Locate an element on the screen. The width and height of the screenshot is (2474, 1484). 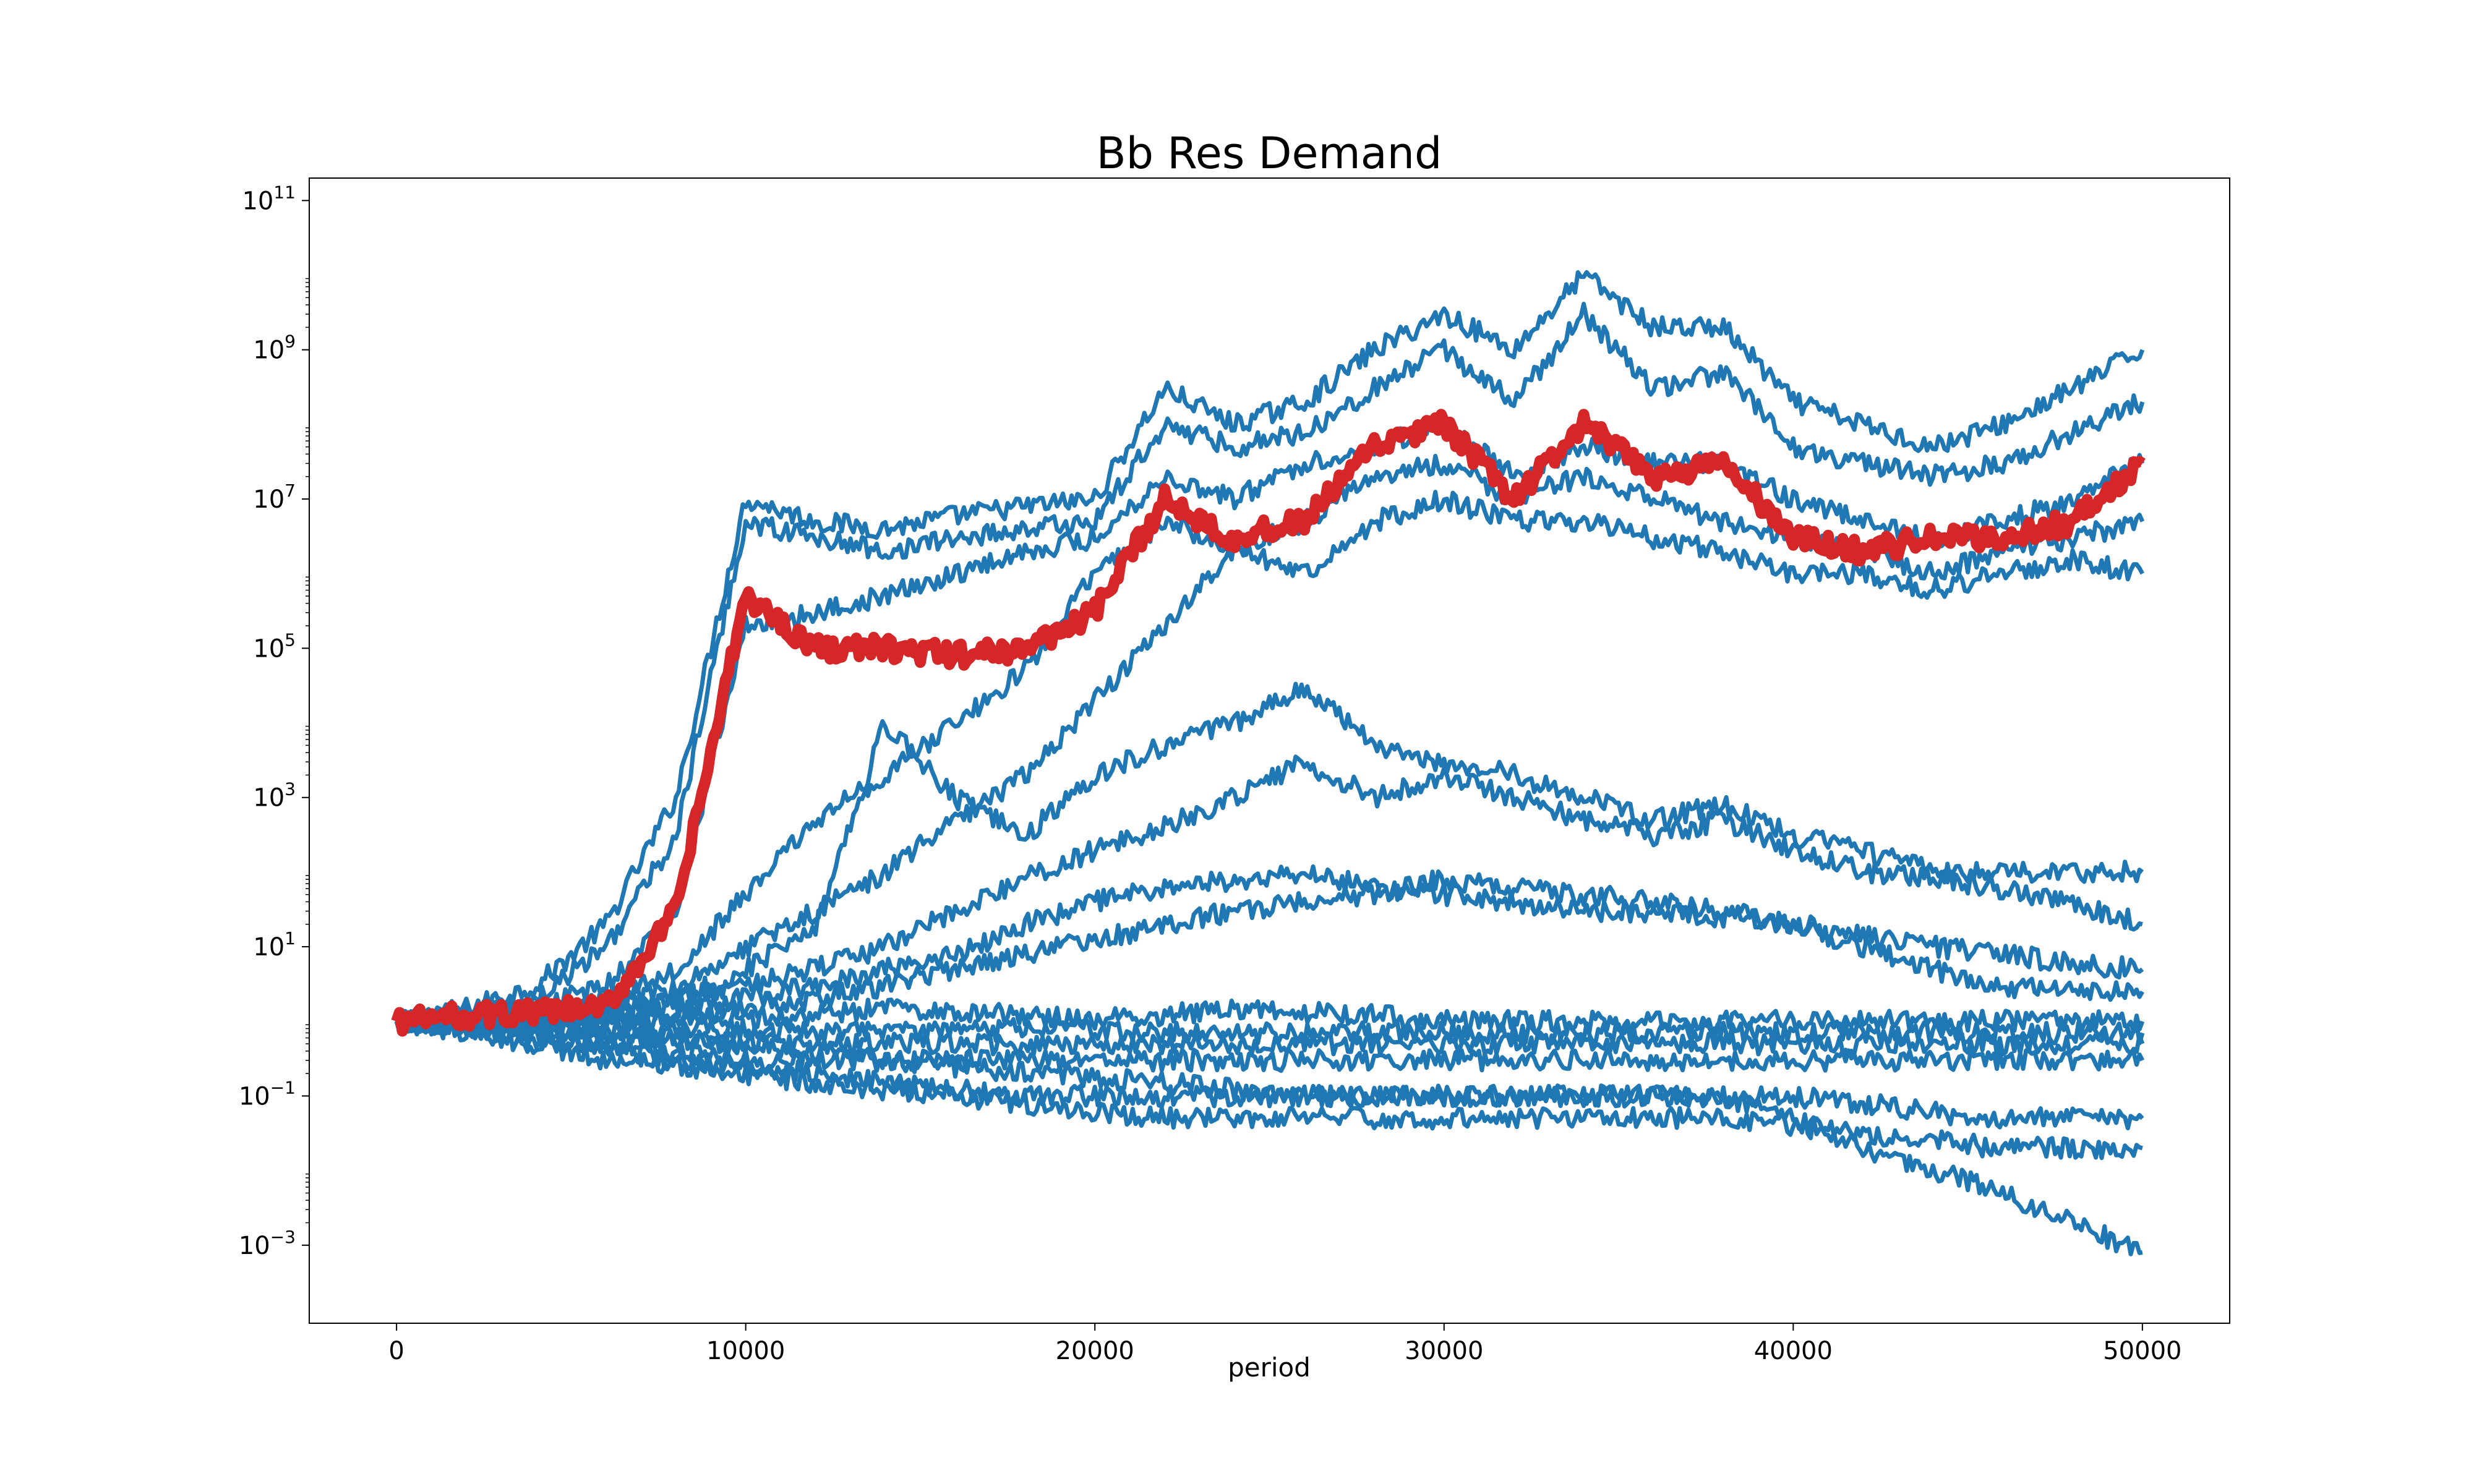
y-tick-label: 10⁻³ is located at coordinates (267, 1243).